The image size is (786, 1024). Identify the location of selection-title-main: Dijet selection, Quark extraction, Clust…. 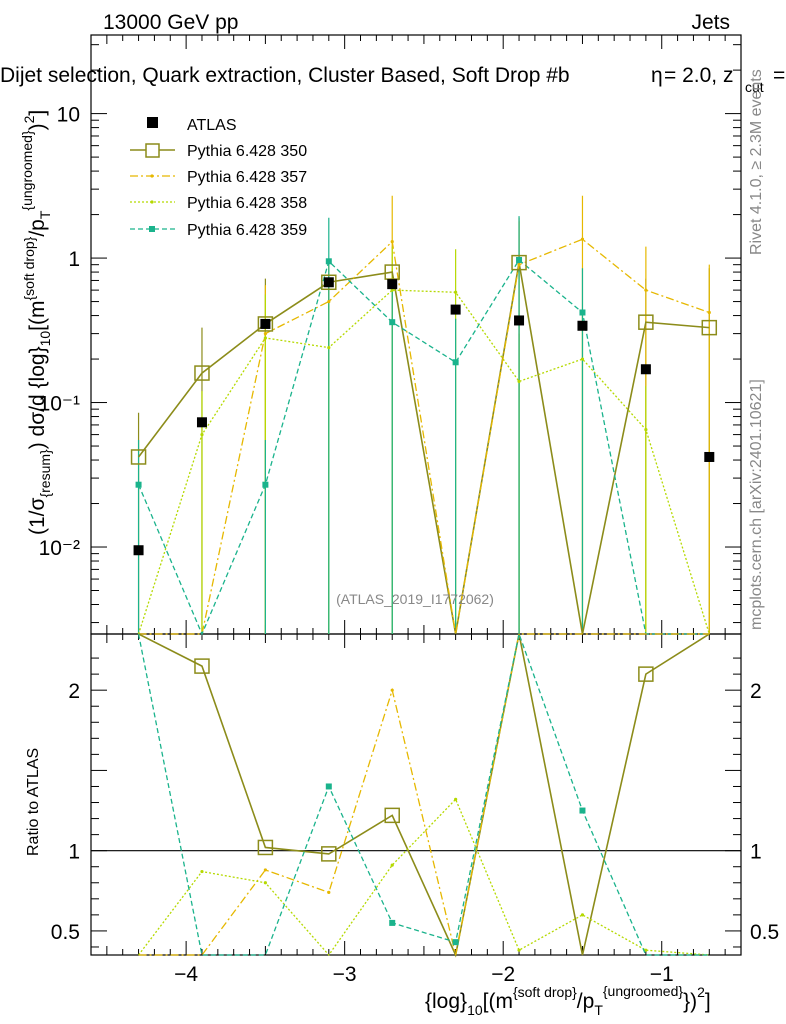
(285, 75).